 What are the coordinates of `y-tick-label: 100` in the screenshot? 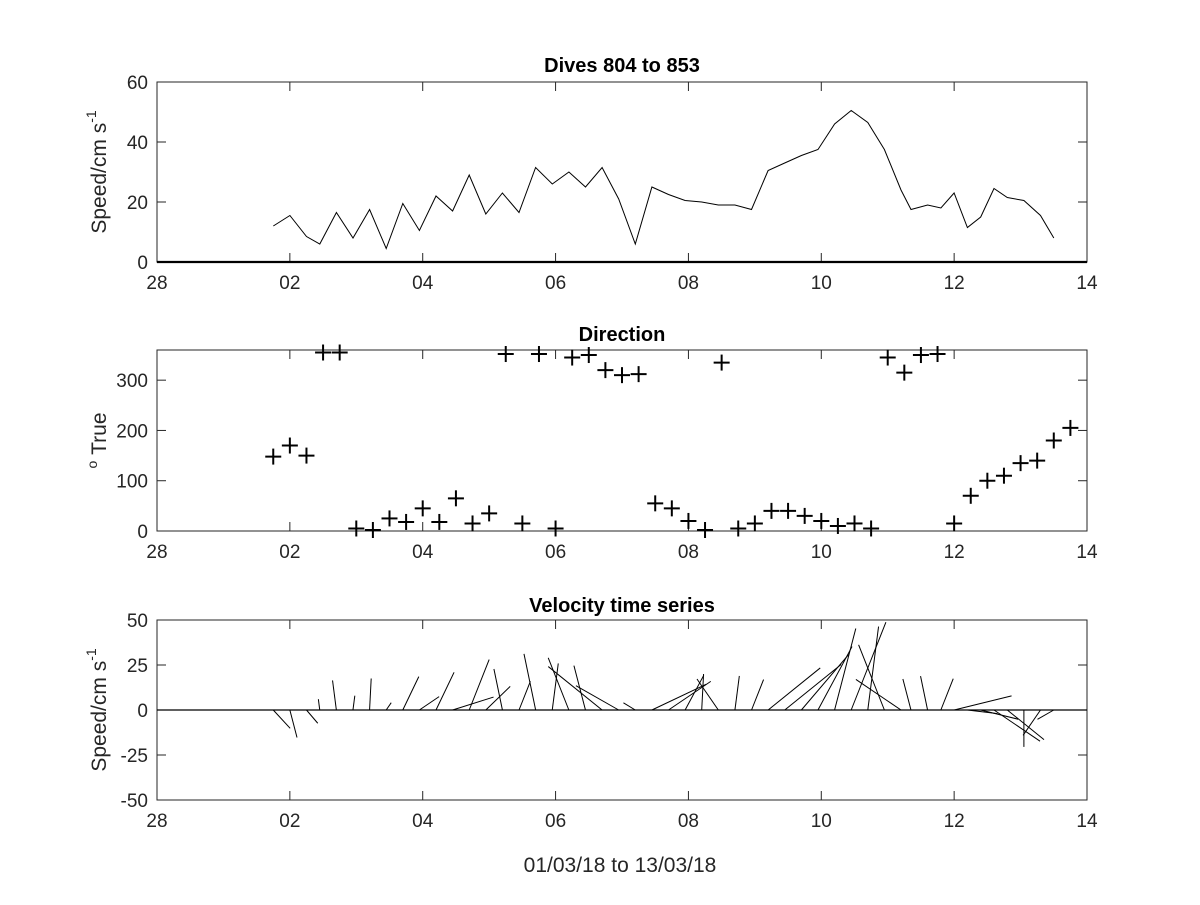 It's located at (132, 482).